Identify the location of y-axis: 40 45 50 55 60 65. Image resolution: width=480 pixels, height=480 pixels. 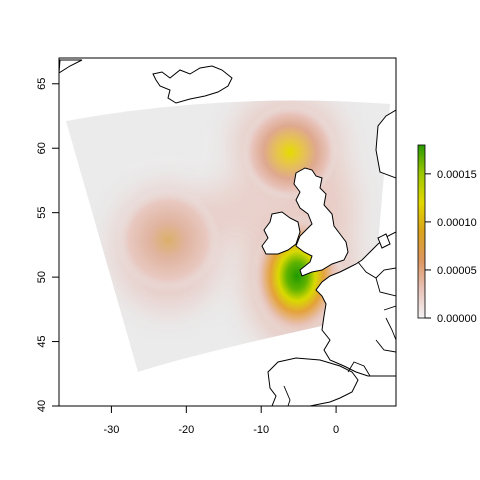
(48, 245).